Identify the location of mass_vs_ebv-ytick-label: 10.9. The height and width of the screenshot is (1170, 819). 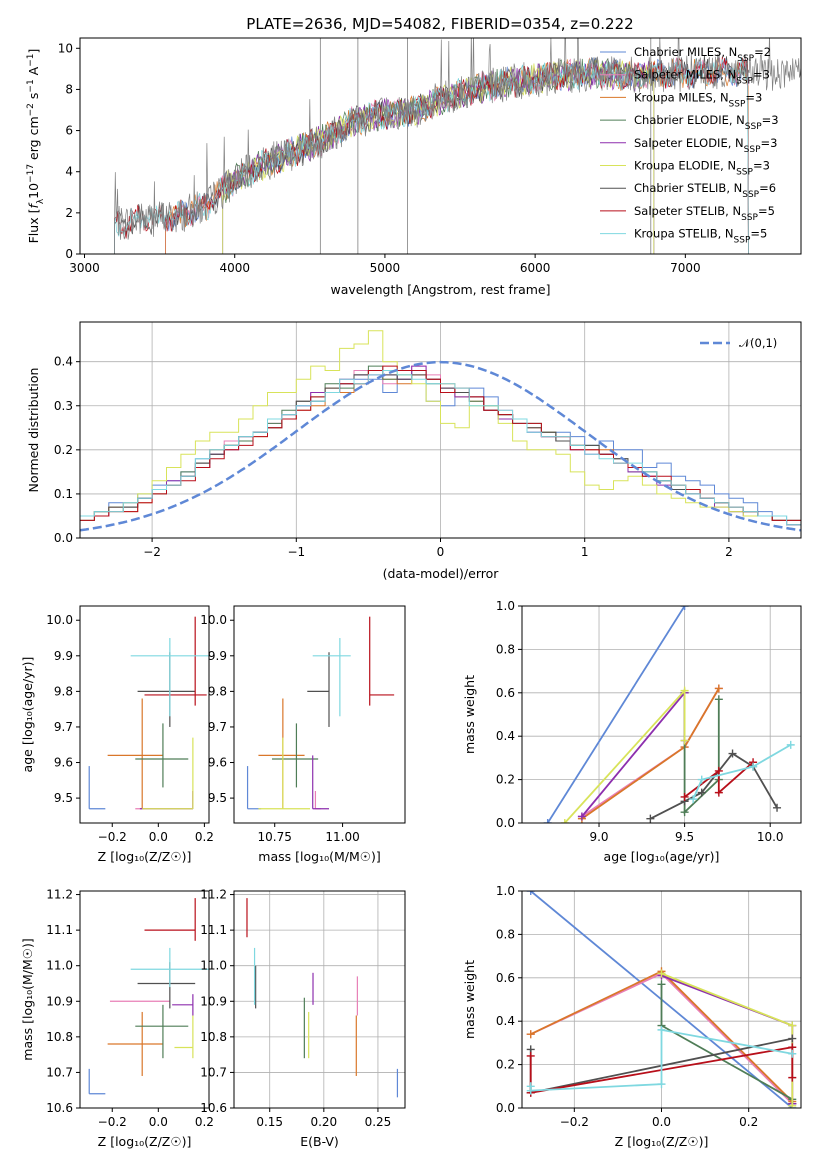
(213, 1001).